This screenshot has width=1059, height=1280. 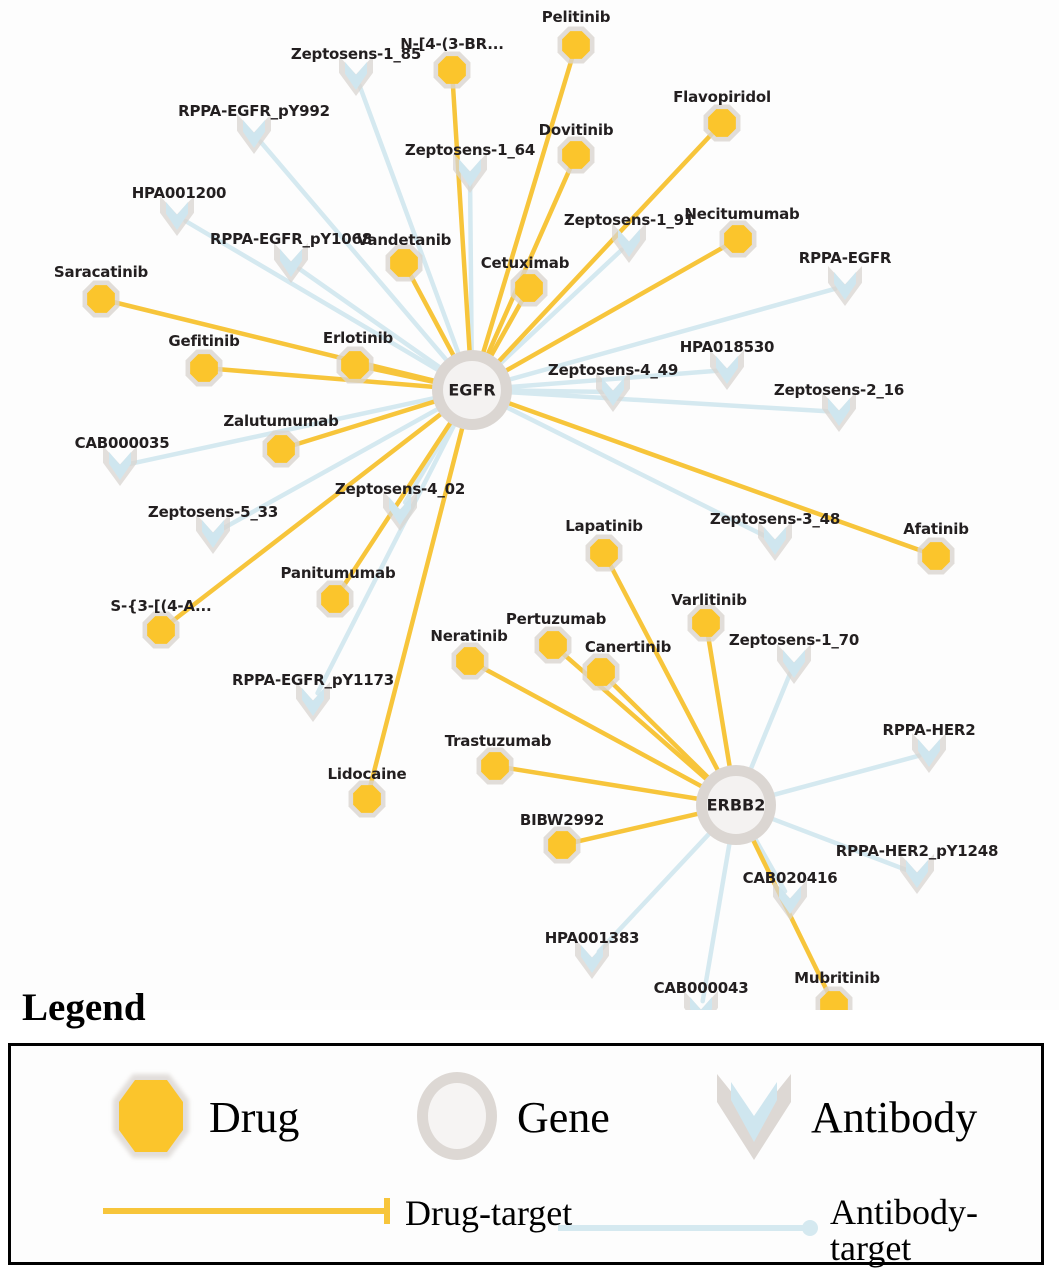 What do you see at coordinates (254, 1117) in the screenshot?
I see `legend-label-drug: Drug` at bounding box center [254, 1117].